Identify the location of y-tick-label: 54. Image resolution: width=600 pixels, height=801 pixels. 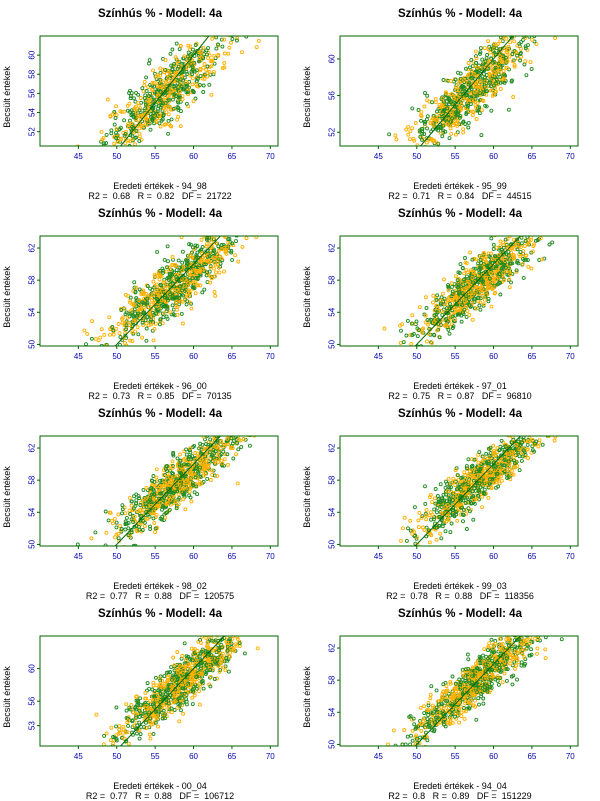
(32, 311).